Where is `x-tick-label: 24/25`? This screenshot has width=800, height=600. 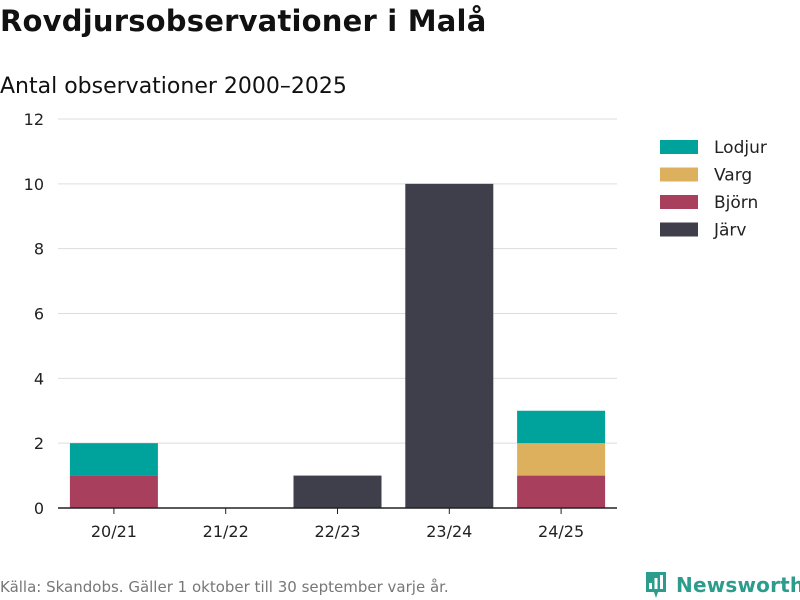 x-tick-label: 24/25 is located at coordinates (561, 531).